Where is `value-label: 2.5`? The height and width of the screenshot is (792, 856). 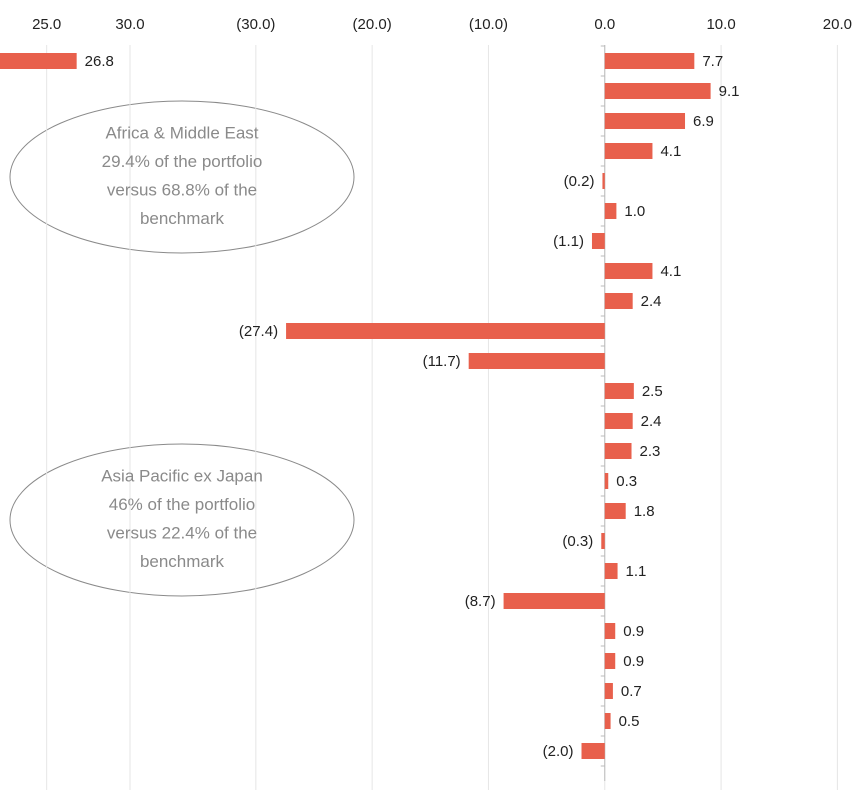 value-label: 2.5 is located at coordinates (652, 391).